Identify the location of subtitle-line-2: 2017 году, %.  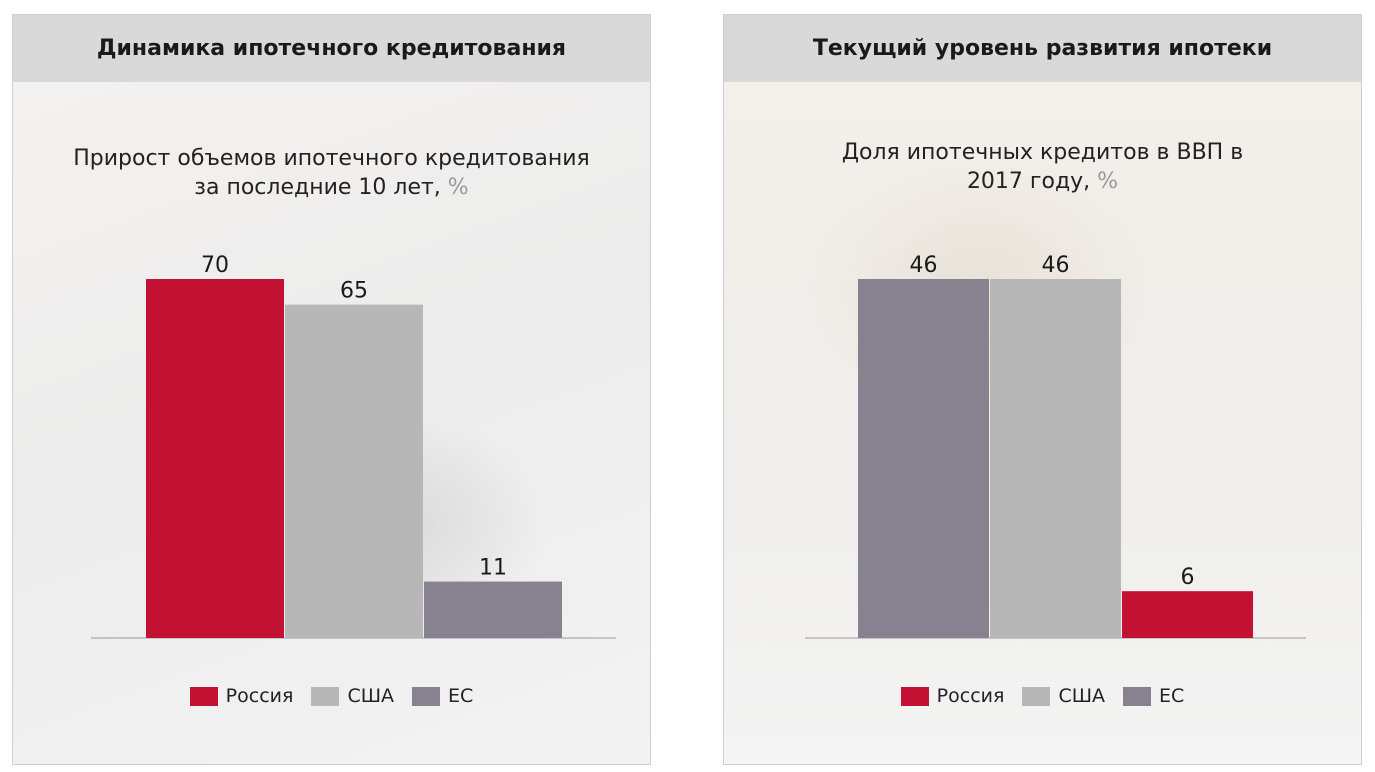
(1042, 181).